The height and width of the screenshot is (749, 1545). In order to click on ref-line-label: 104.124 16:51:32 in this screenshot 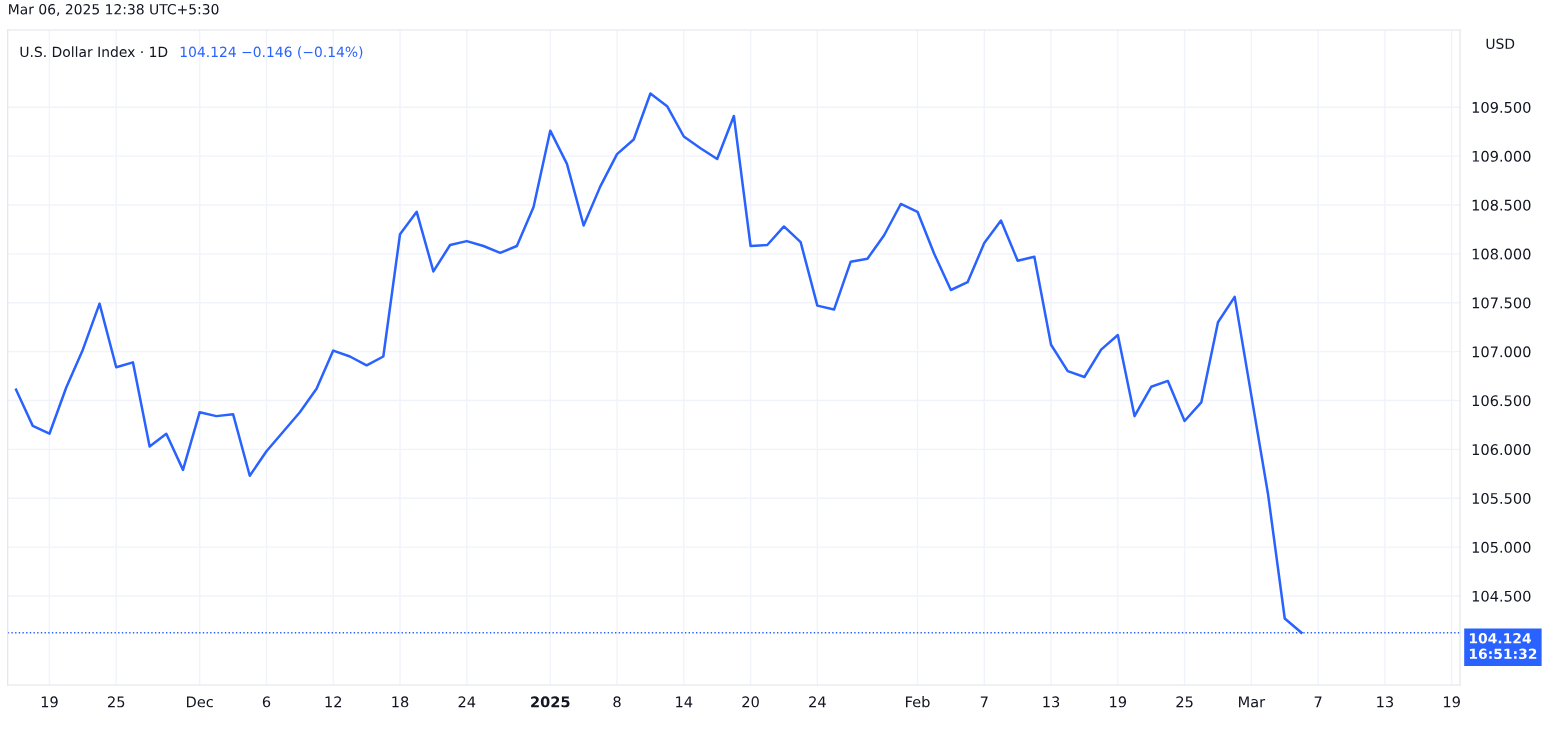, I will do `click(1503, 646)`.